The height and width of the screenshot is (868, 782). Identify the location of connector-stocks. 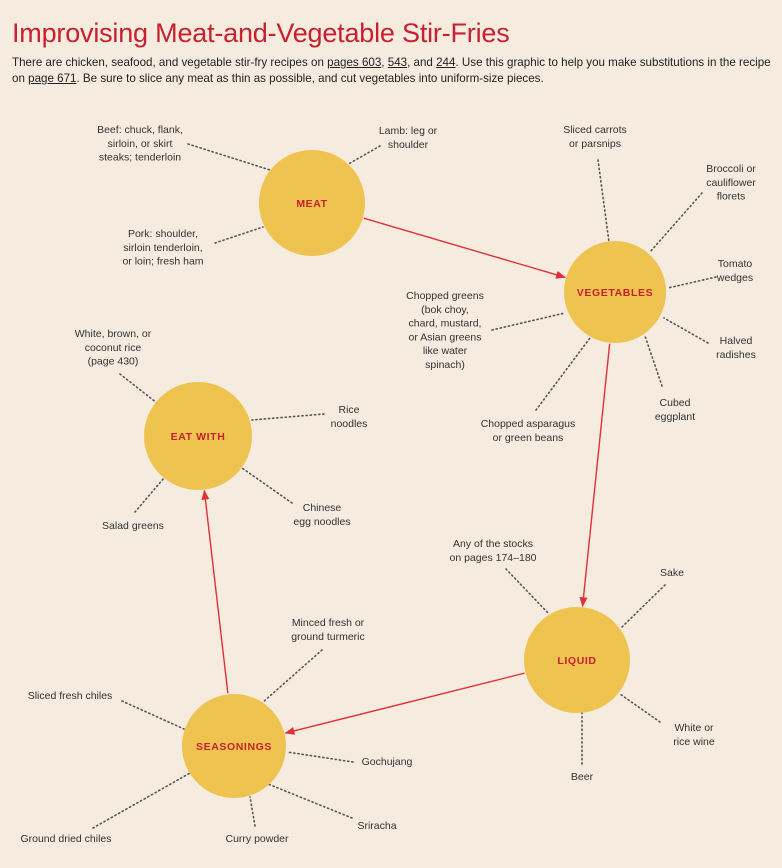
(527, 591).